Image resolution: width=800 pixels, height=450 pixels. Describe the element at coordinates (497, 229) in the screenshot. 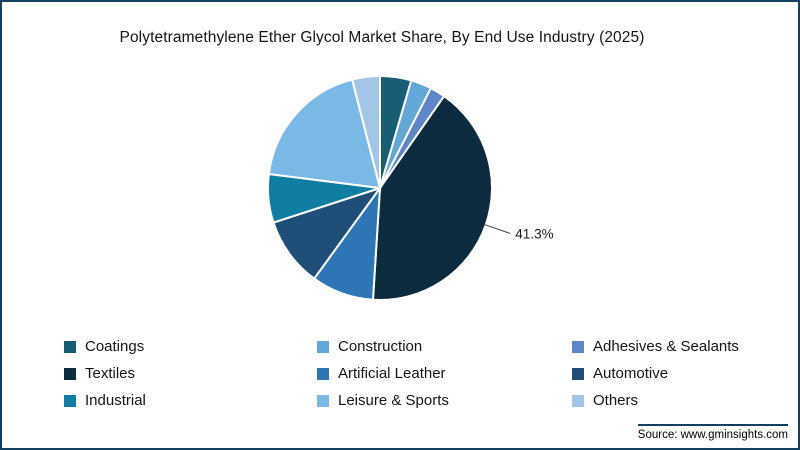

I see `data-label-leader-line` at that location.